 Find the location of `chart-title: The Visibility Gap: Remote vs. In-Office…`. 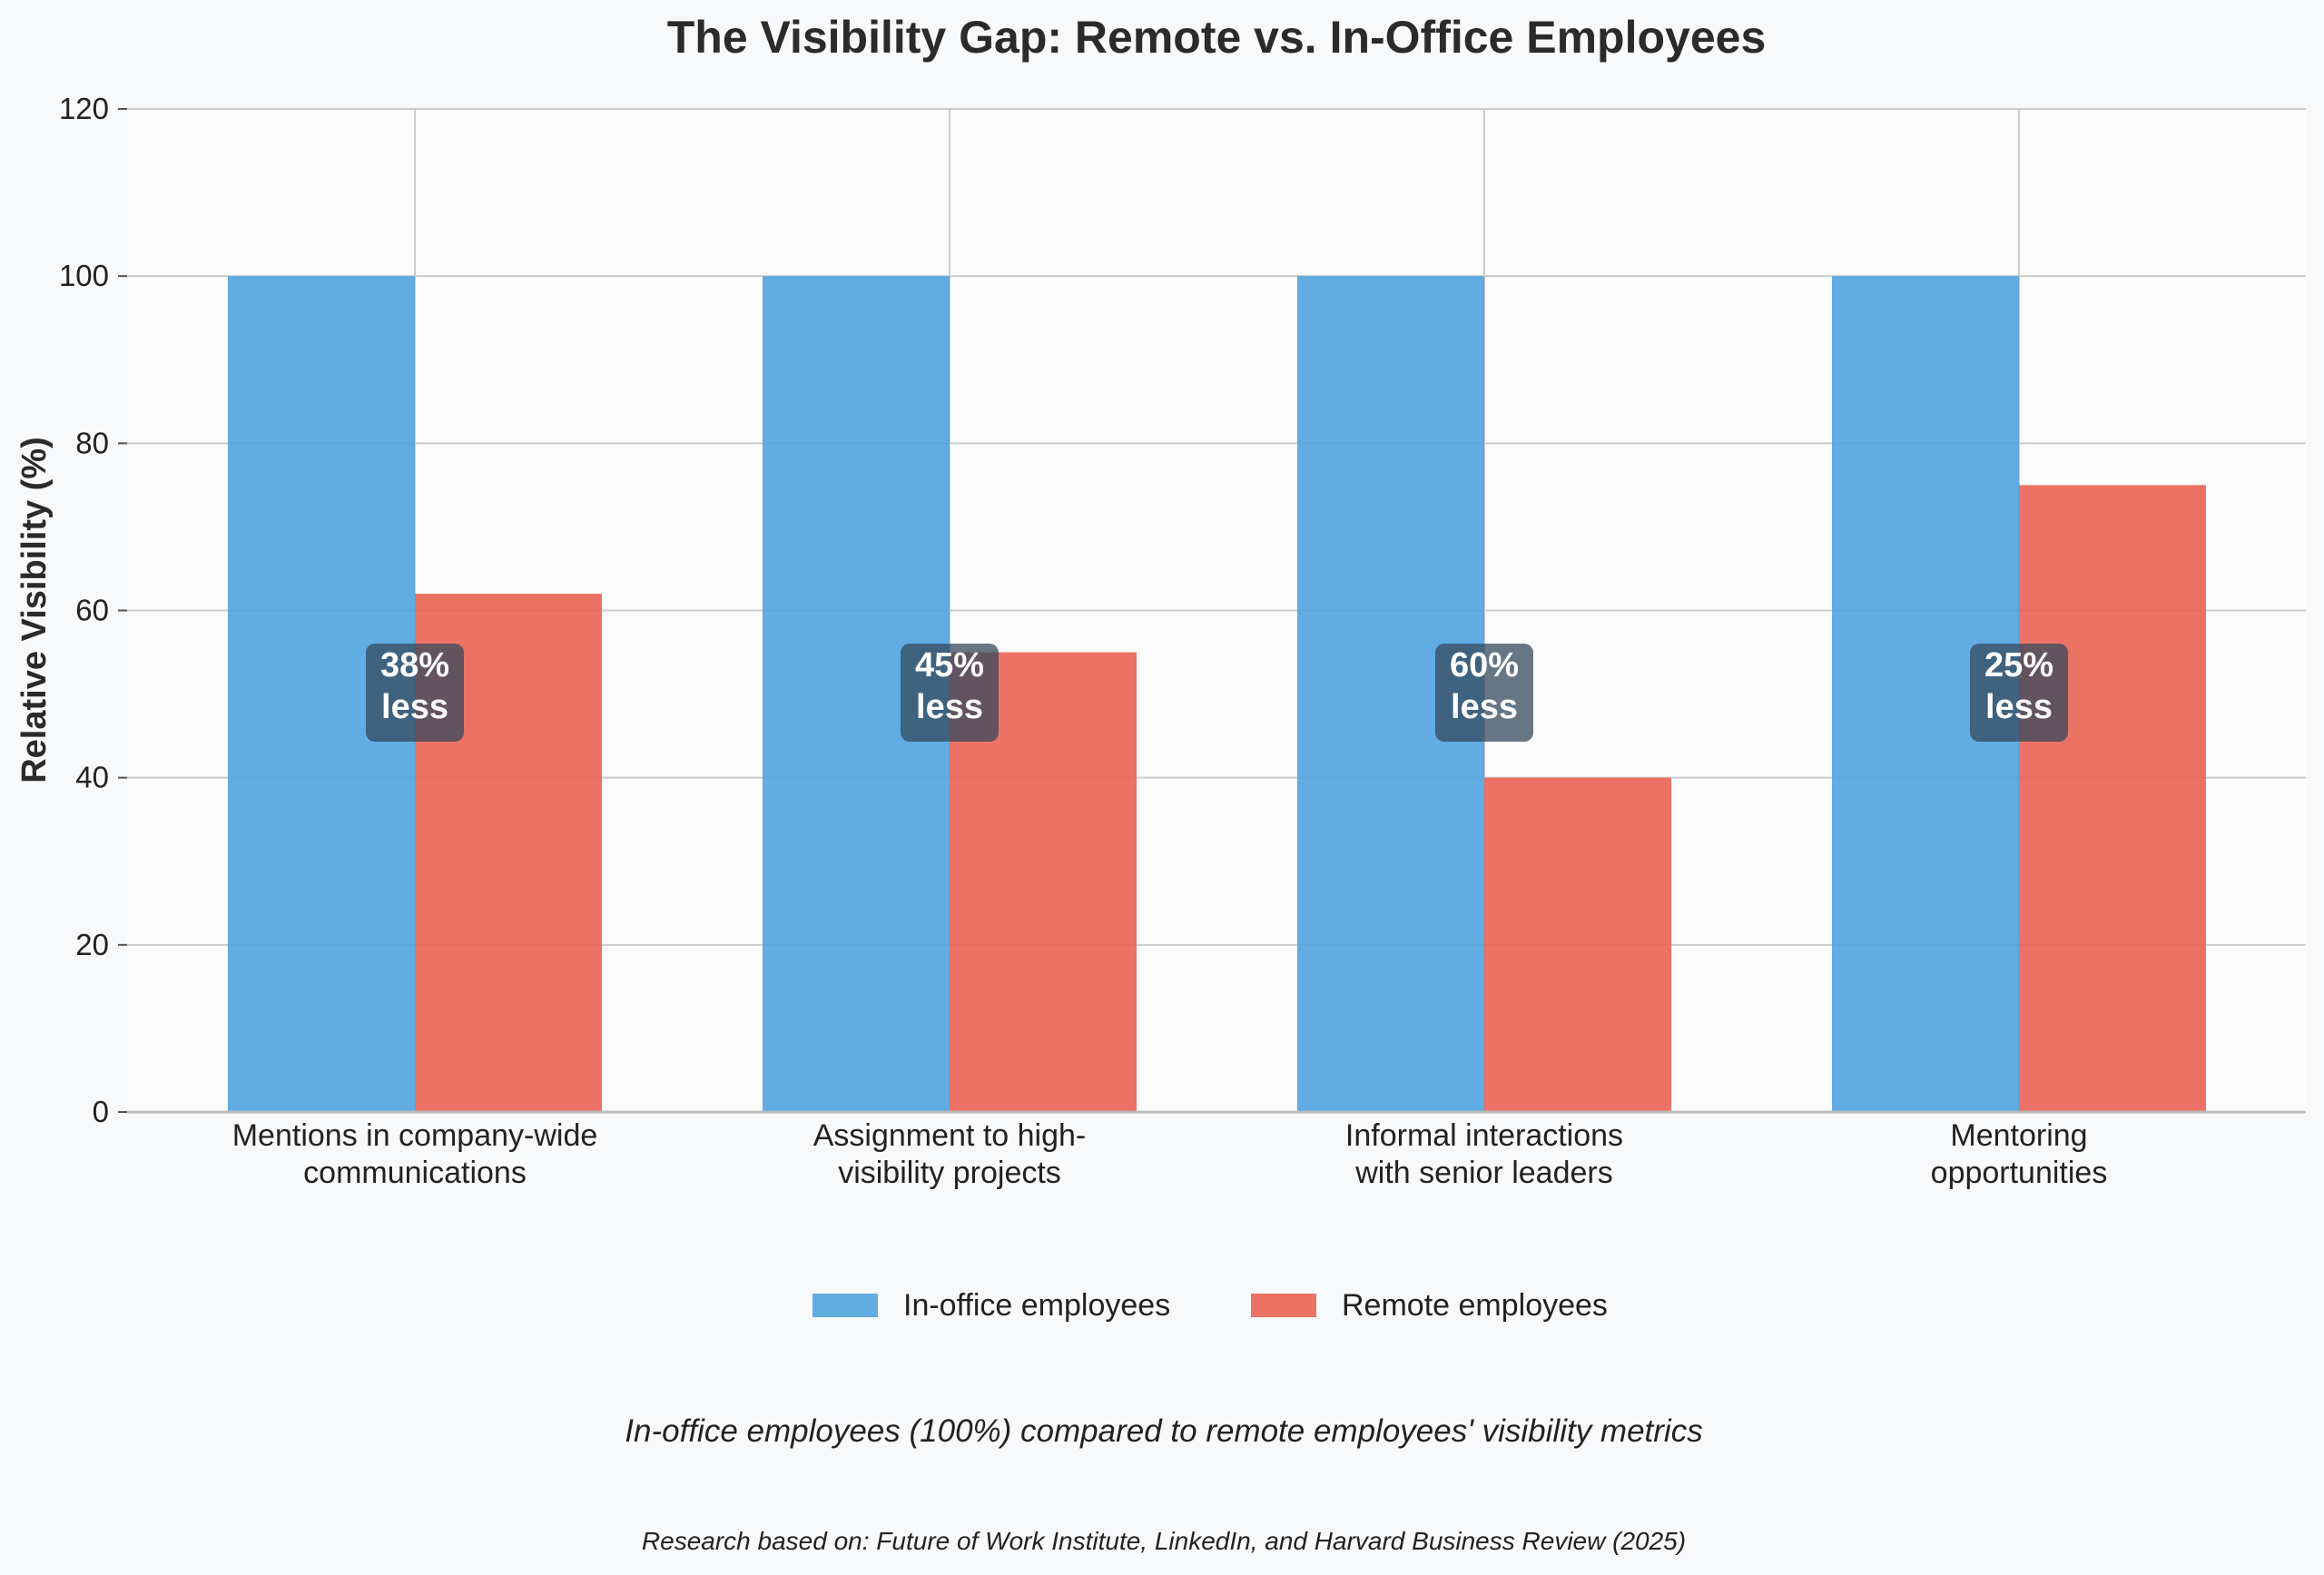

chart-title: The Visibility Gap: Remote vs. In-Office… is located at coordinates (1217, 37).